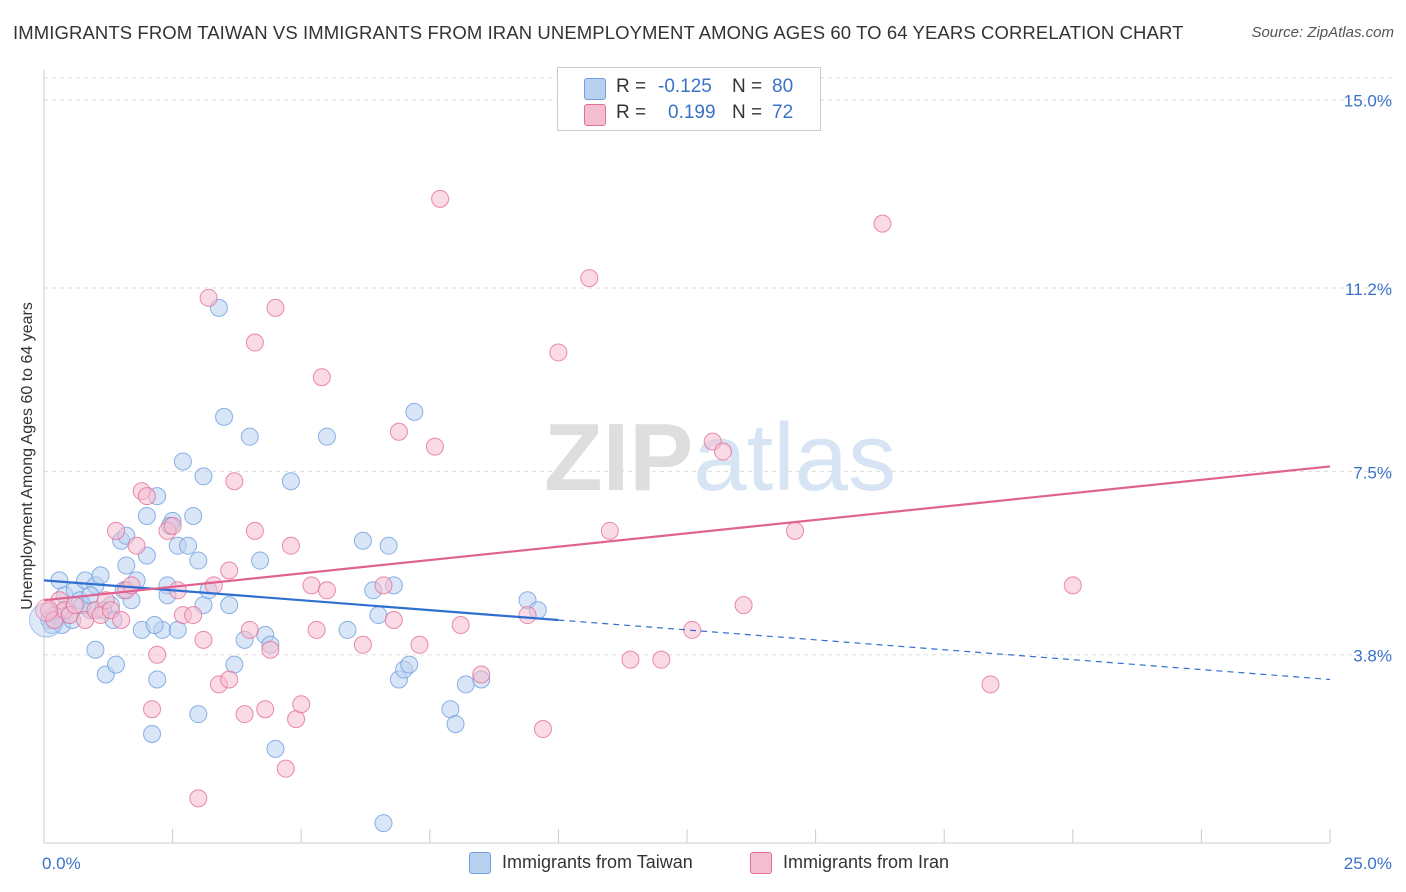  I want to click on legend-r-value: -0.125, so click(685, 86).